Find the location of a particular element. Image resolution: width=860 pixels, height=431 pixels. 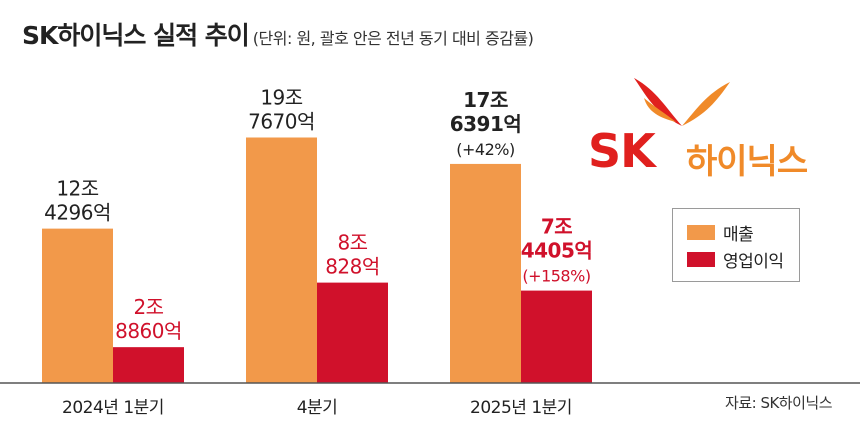

legend-item-profit: 영업이익 is located at coordinates (735, 260).